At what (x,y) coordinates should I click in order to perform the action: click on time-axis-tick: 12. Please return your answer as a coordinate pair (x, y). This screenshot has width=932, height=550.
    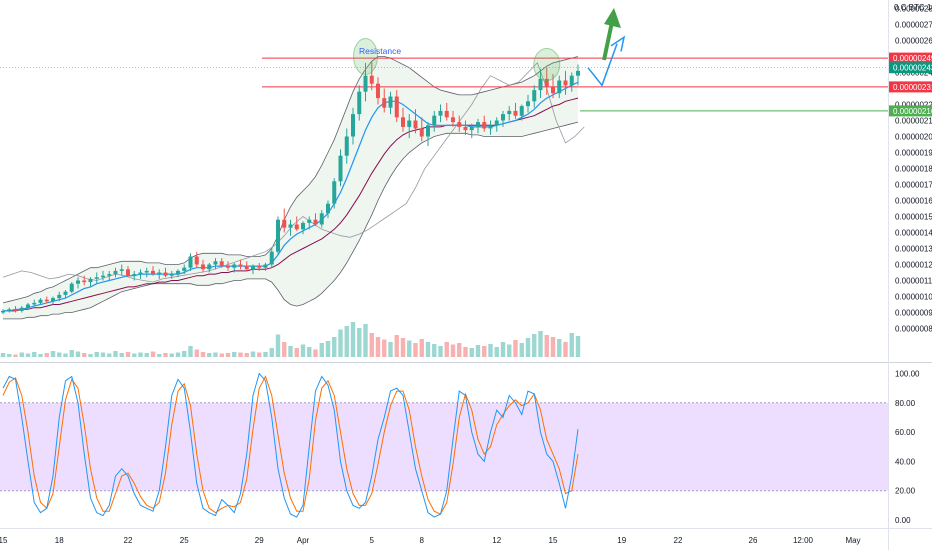
    Looking at the image, I should click on (496, 540).